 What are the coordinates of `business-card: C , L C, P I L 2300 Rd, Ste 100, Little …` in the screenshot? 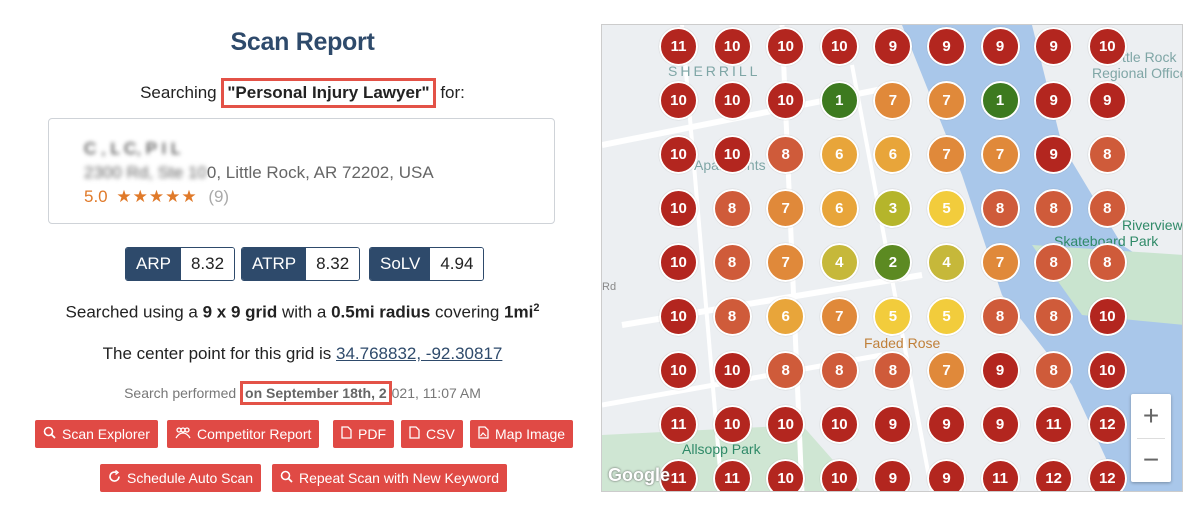 It's located at (301, 171).